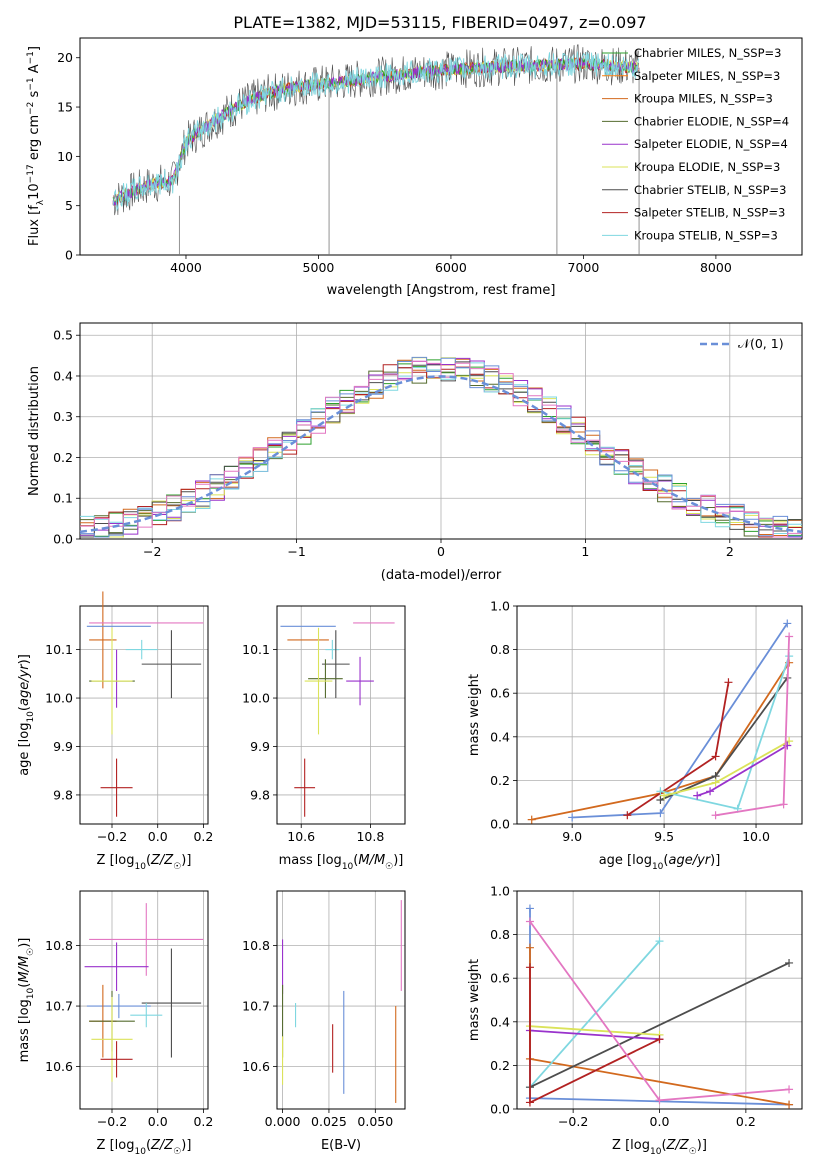  What do you see at coordinates (36, 146) in the screenshot?
I see `y-axis-label: Flux [fλ10−17 erg cm−2 s−1 A−1]` at bounding box center [36, 146].